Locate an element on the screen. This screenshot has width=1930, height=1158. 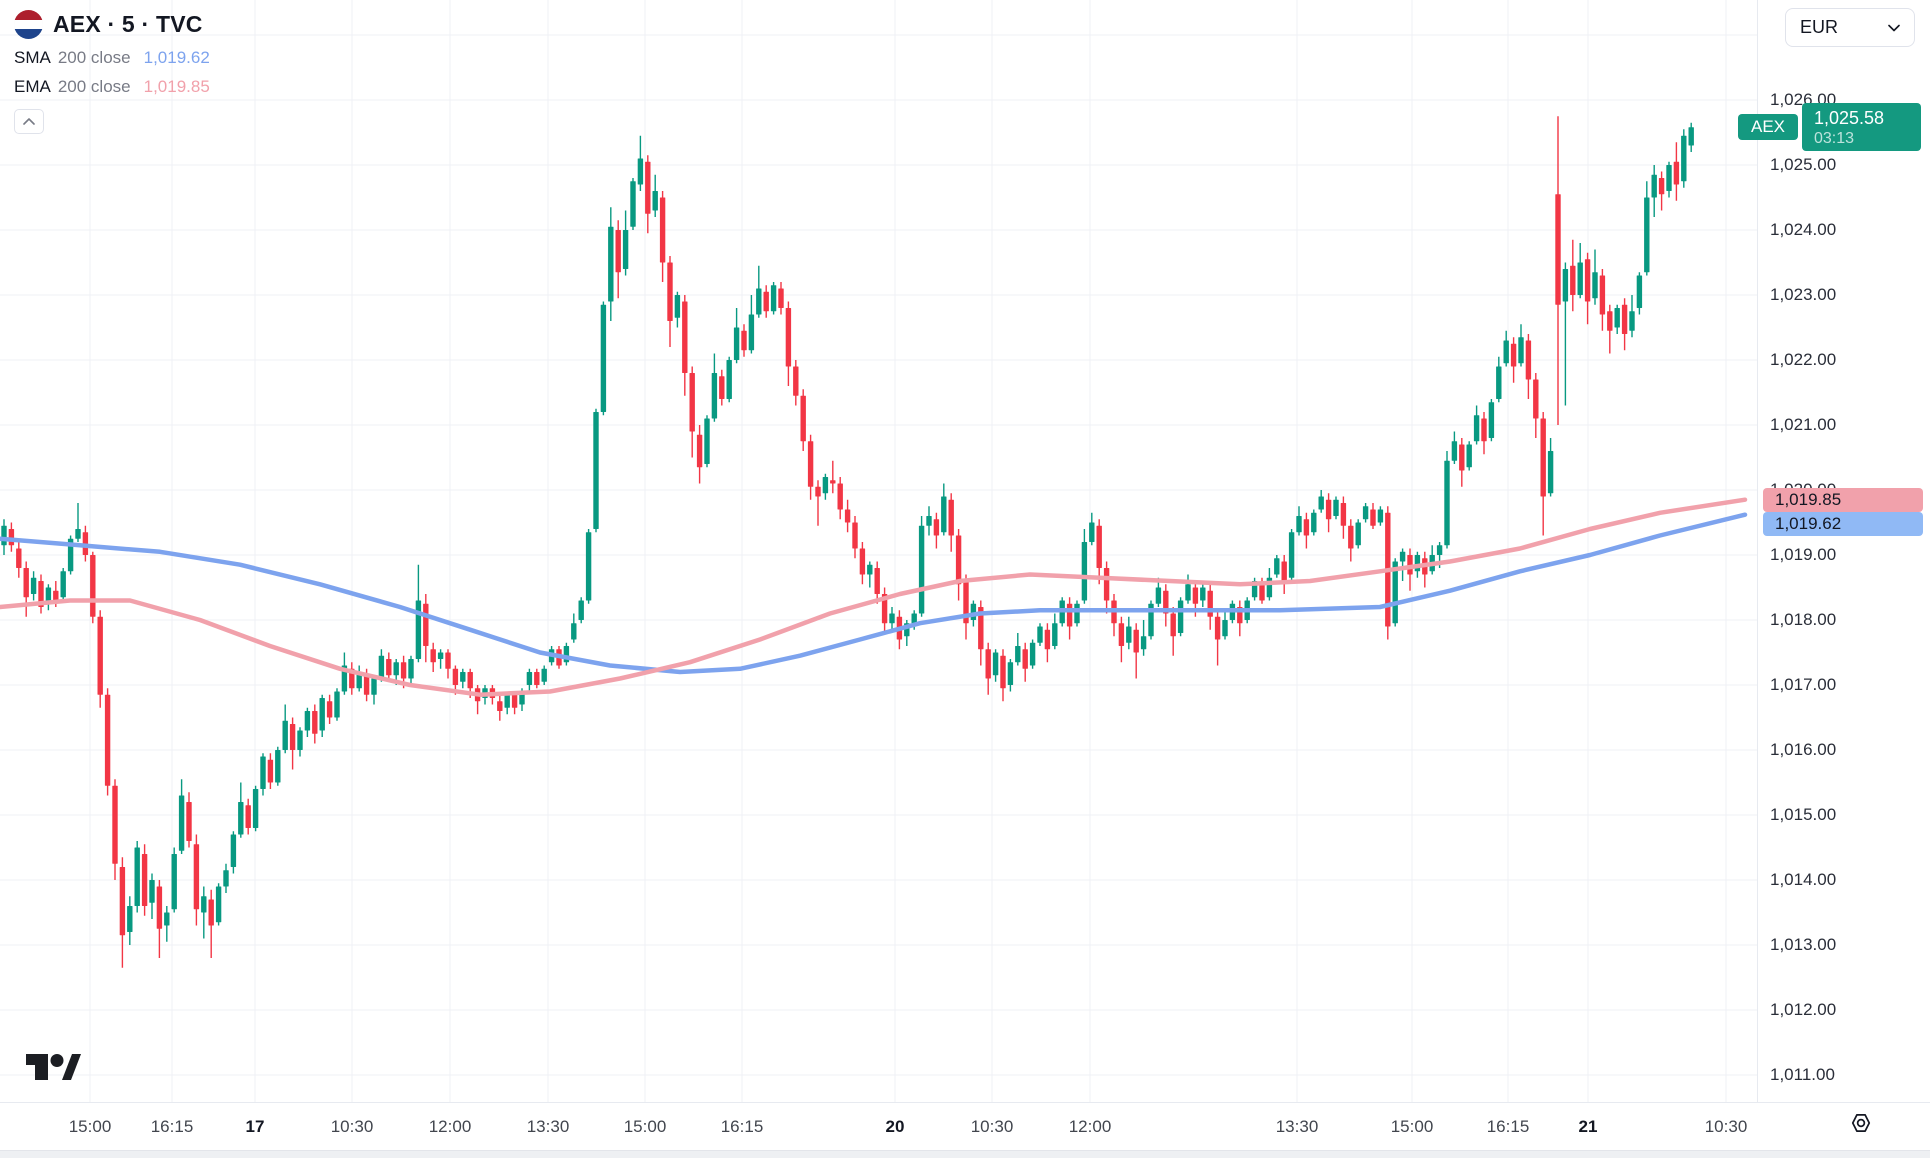
symbol-title-row: AEX · 5 · TVC is located at coordinates (112, 24).